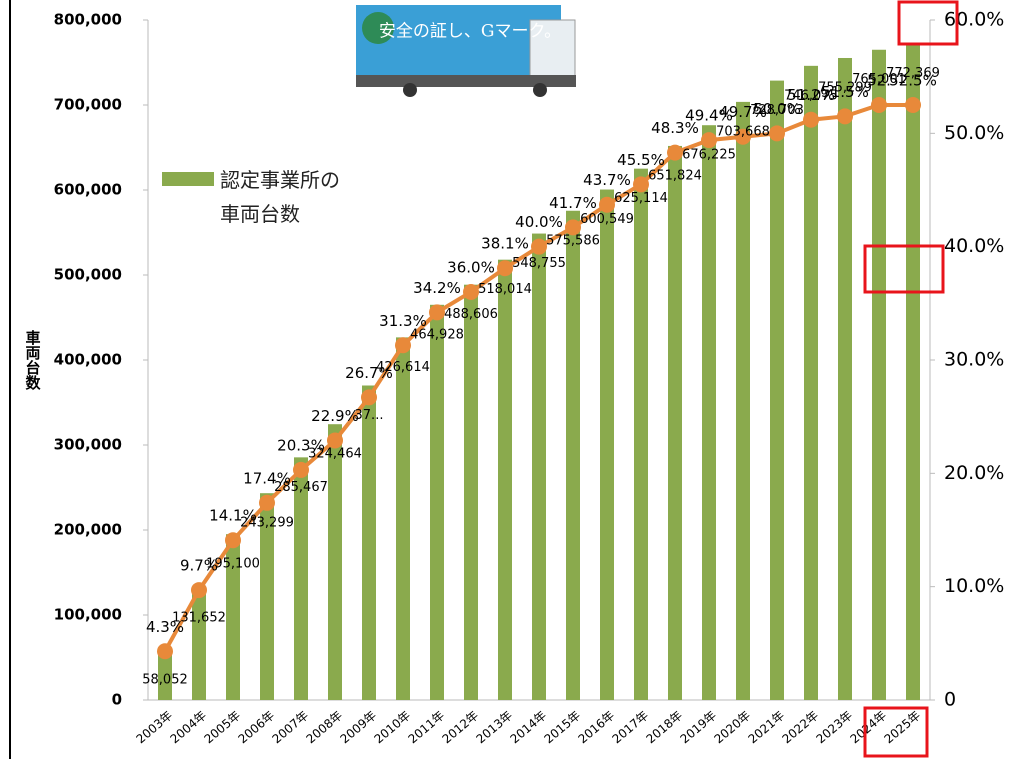 The width and height of the screenshot is (1019, 759). Describe the element at coordinates (974, 20) in the screenshot. I see `y2-tick-label: 60.0%` at that location.